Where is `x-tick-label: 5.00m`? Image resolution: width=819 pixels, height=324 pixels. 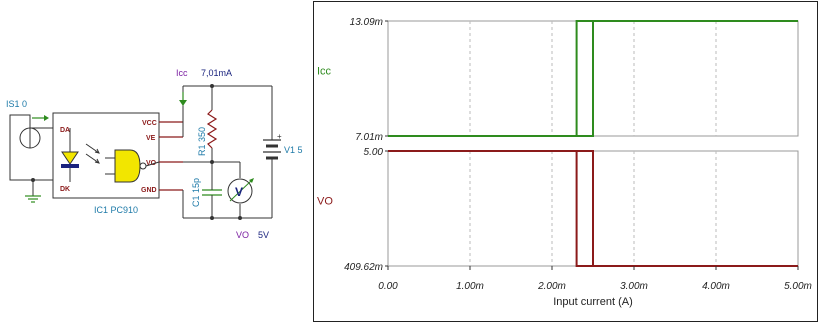
x-tick-label: 5.00m is located at coordinates (798, 286).